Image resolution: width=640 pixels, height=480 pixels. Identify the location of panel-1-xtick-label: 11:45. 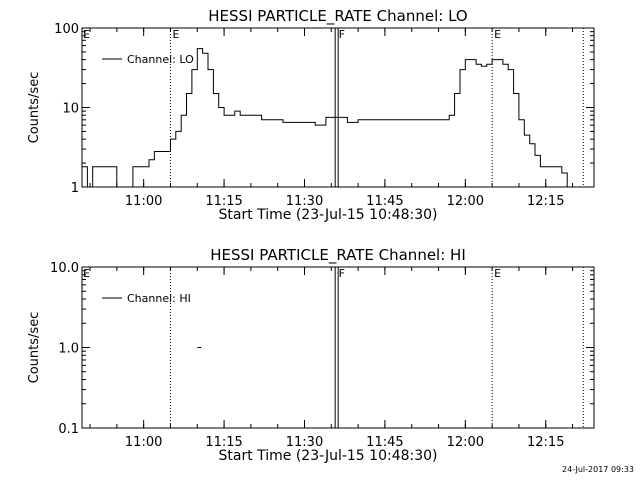
(384, 201).